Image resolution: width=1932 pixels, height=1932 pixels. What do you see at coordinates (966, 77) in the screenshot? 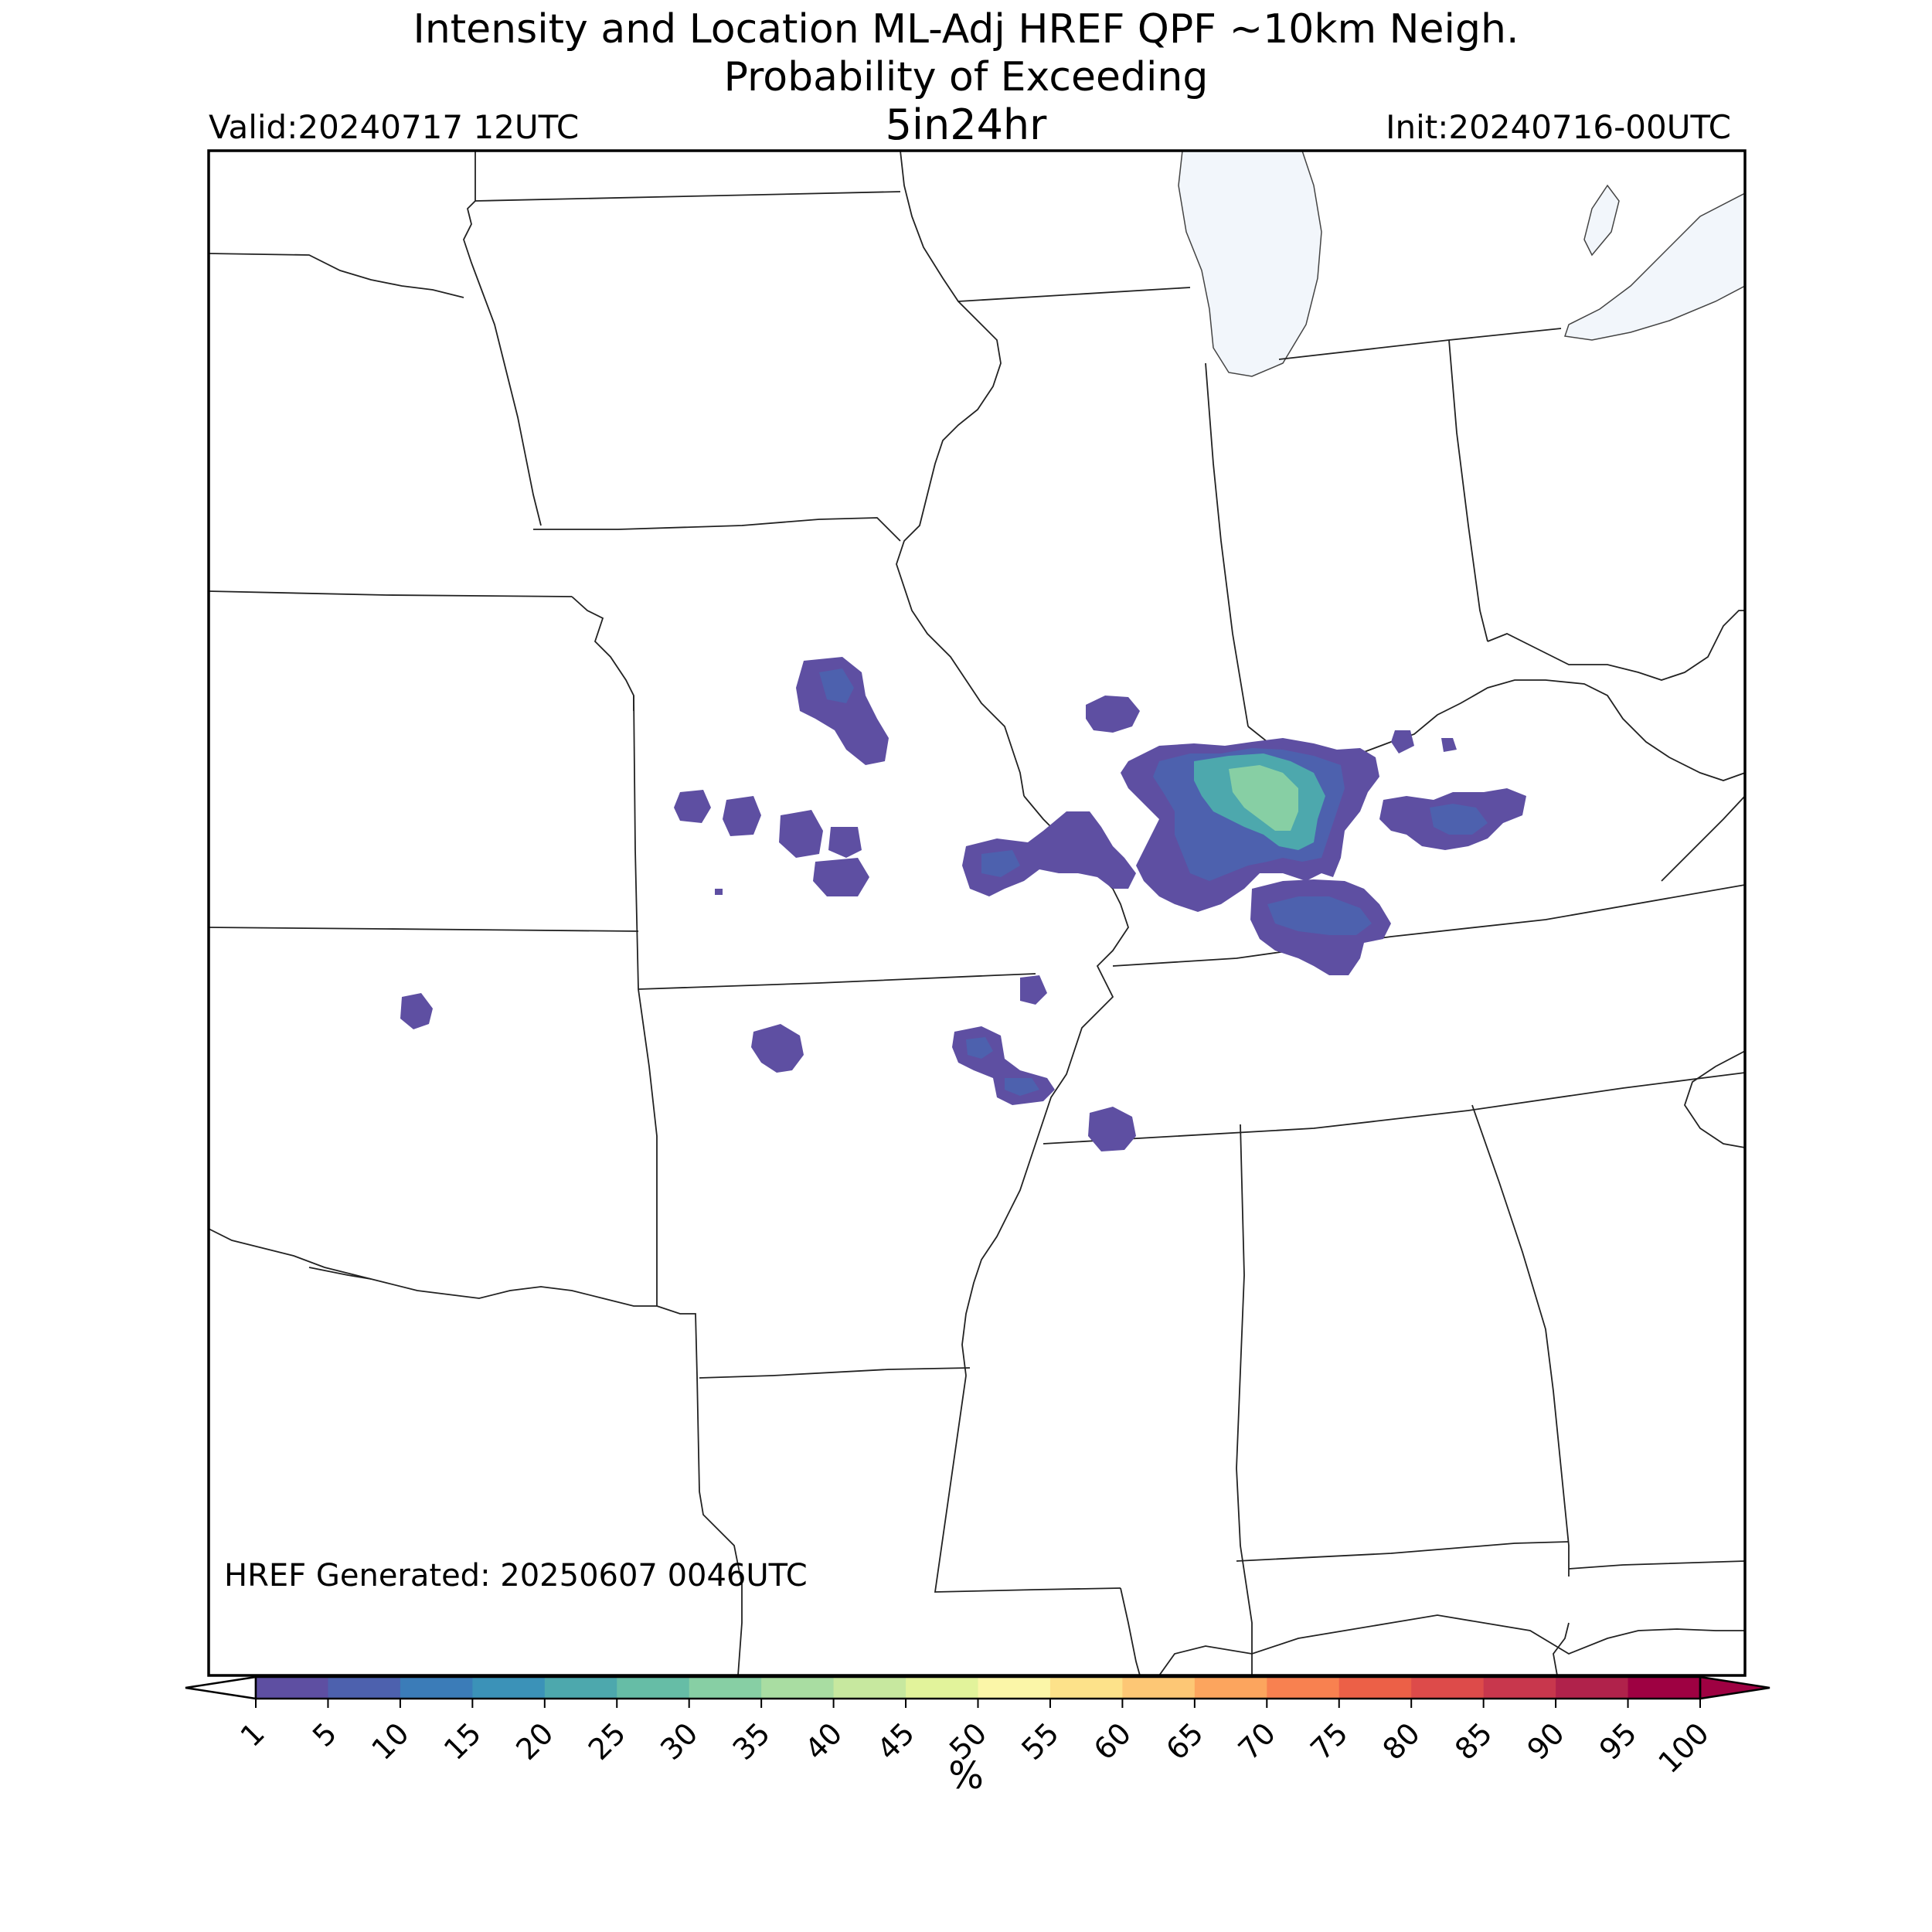
I see `chart-title-line-2: Probability of Exceeding` at bounding box center [966, 77].